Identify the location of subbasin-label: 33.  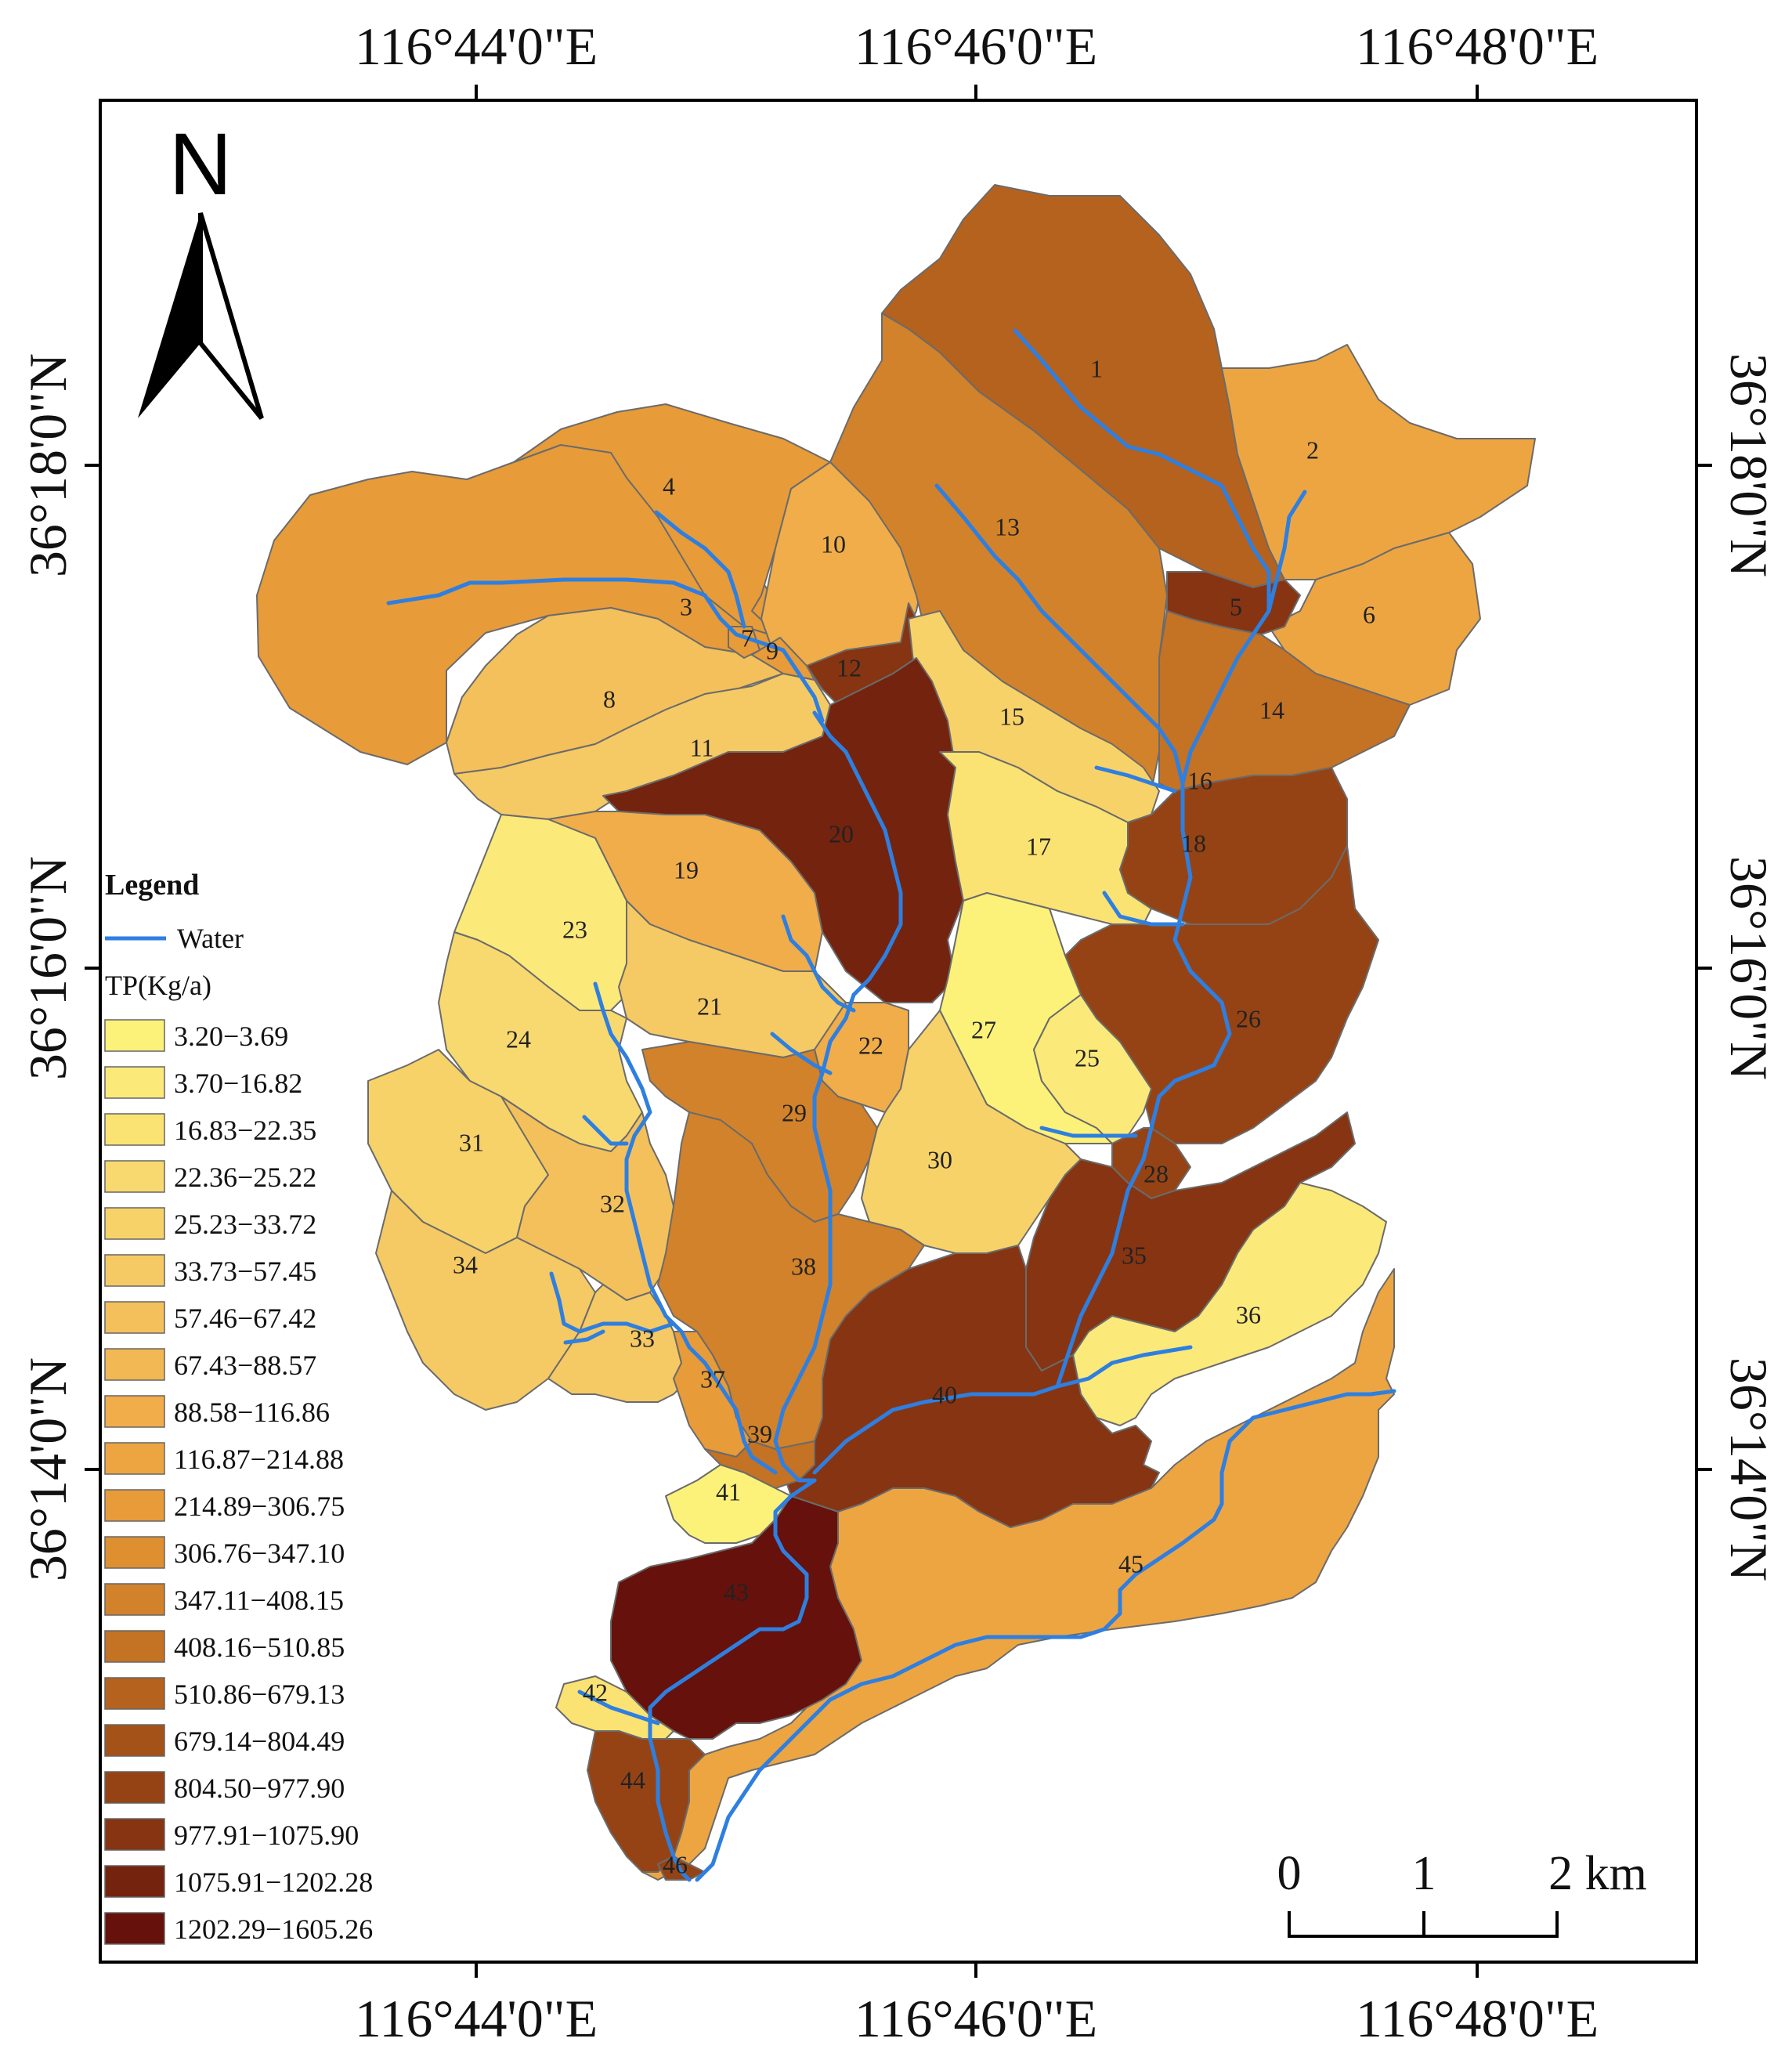
(642, 1338).